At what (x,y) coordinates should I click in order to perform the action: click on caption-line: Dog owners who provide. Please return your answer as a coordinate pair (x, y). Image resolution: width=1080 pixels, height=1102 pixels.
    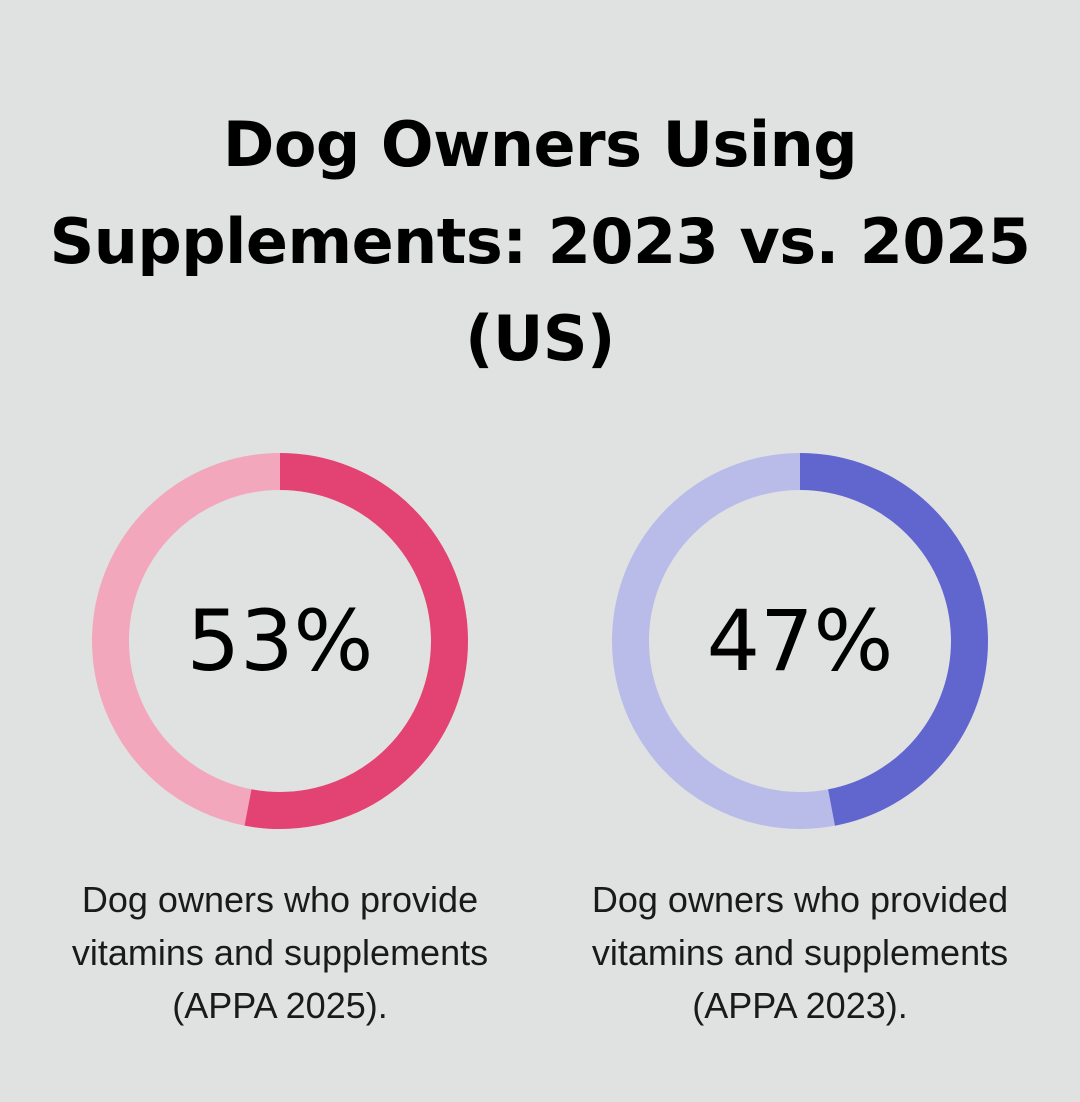
    Looking at the image, I should click on (280, 899).